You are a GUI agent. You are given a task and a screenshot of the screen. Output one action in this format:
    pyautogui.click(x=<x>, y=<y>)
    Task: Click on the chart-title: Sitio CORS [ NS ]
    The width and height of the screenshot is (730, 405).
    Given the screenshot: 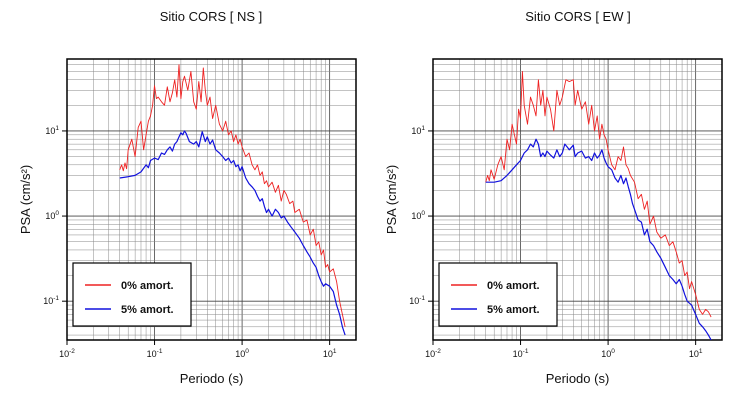 What is the action you would take?
    pyautogui.click(x=211, y=16)
    